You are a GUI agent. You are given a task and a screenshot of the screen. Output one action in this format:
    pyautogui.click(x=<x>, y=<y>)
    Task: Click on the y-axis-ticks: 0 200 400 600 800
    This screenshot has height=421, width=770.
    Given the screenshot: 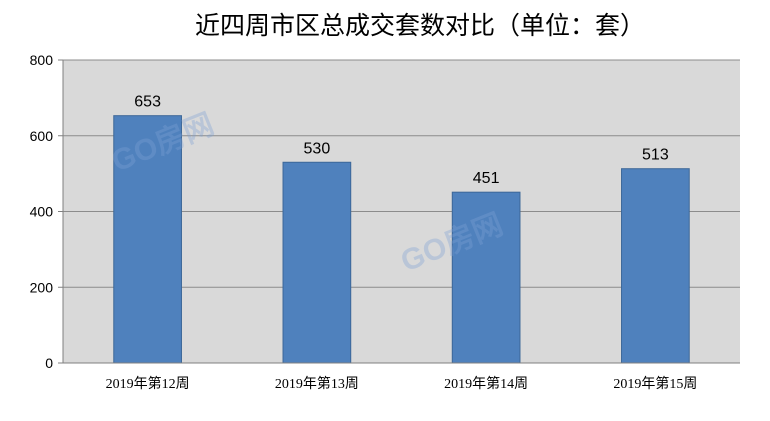 What is the action you would take?
    pyautogui.click(x=46, y=211)
    